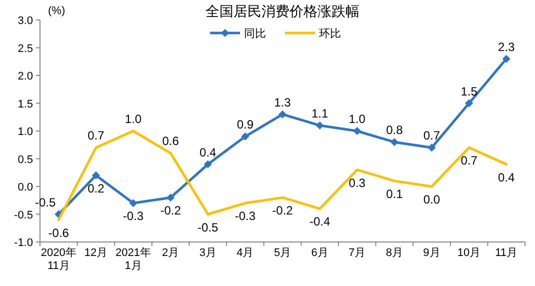 Image resolution: width=535 pixels, height=286 pixels. Describe the element at coordinates (357, 253) in the screenshot. I see `x-tick-label: 7月` at that location.